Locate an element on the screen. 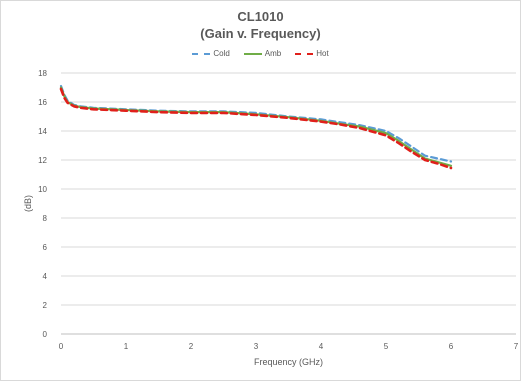 Image resolution: width=521 pixels, height=381 pixels. chart-legend: Cold Amb Hot is located at coordinates (260, 53).